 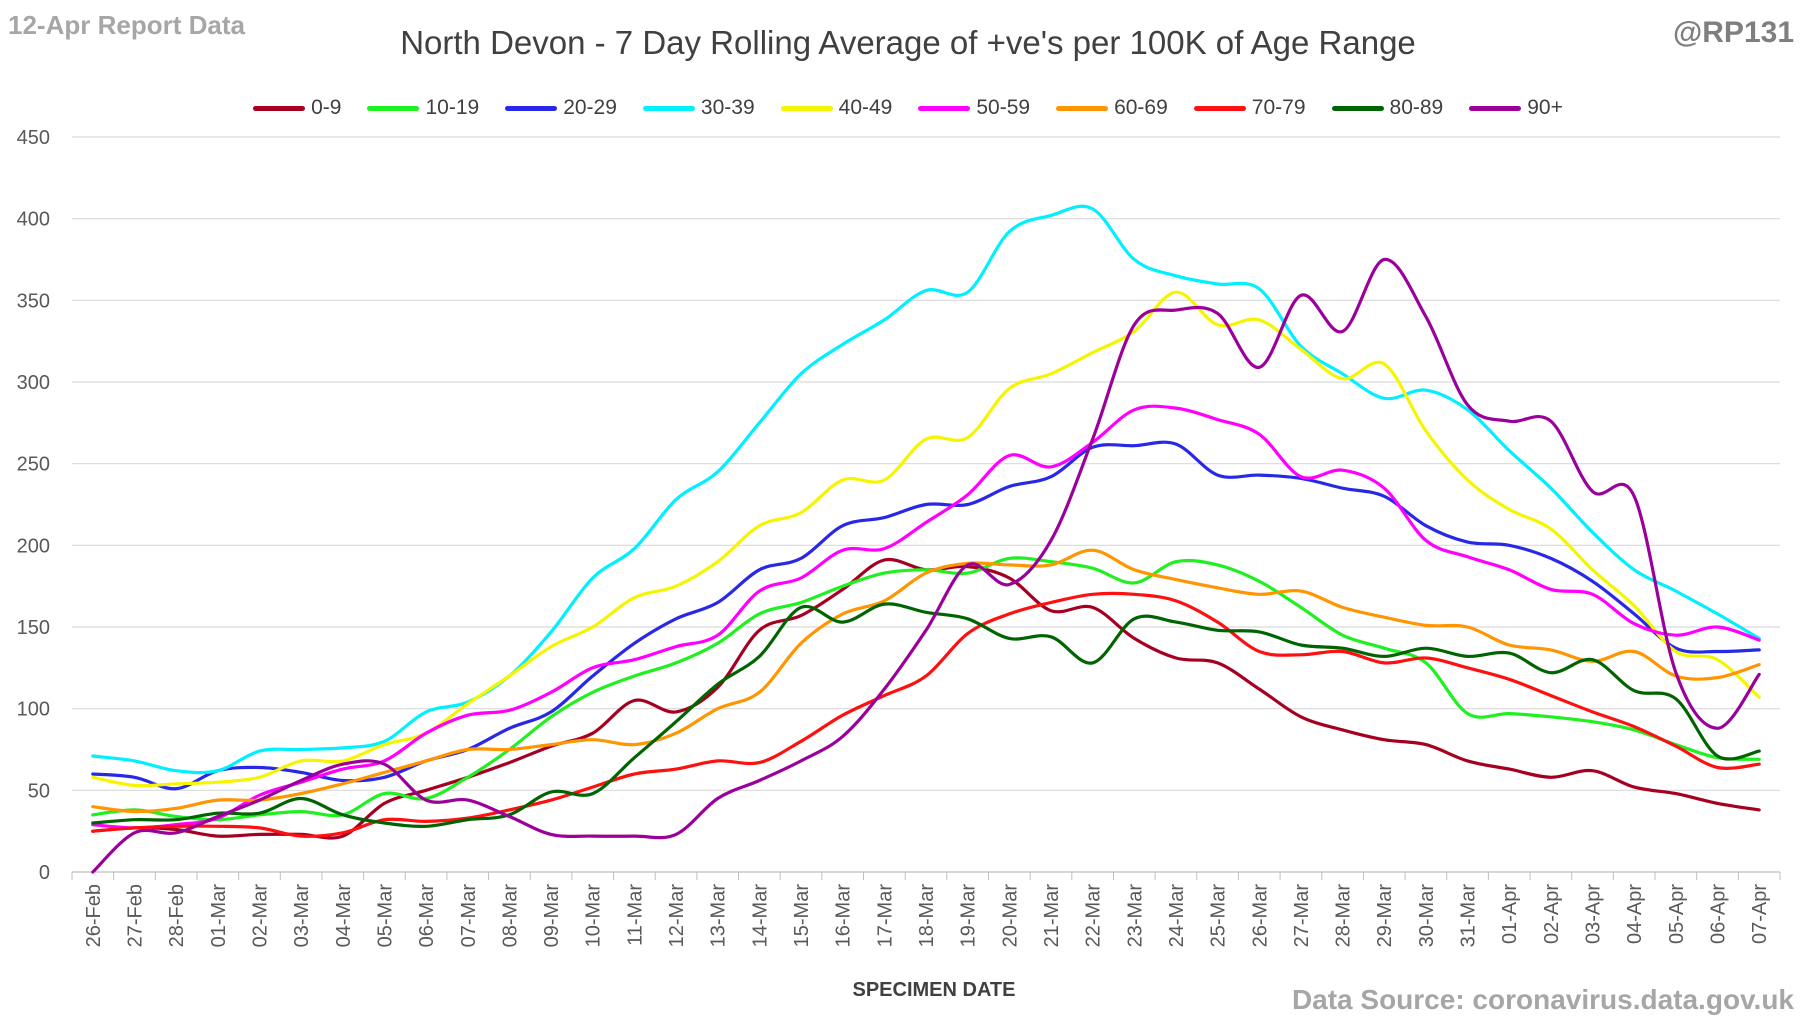 I want to click on y-tick-label: 300, so click(x=33, y=383).